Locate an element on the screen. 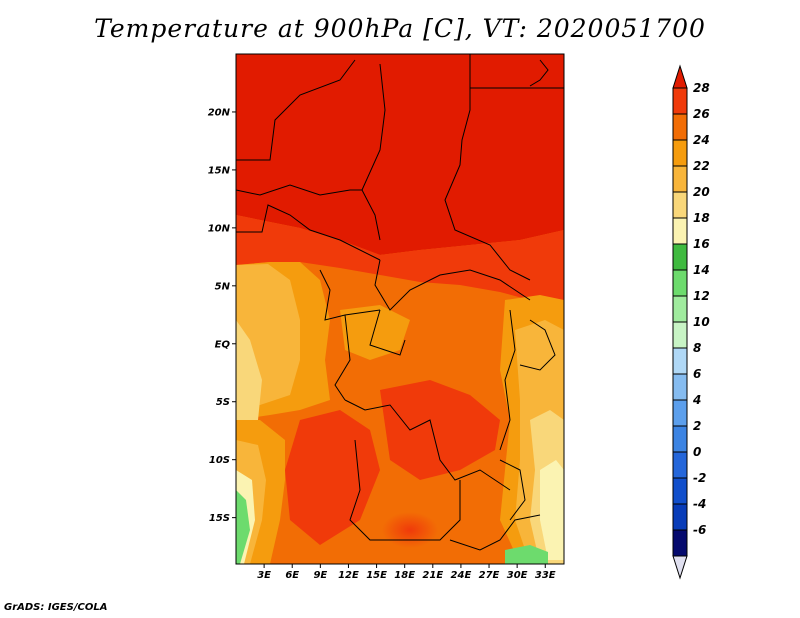 This screenshot has height=618, width=800. lon-label: 33E is located at coordinates (545, 575).